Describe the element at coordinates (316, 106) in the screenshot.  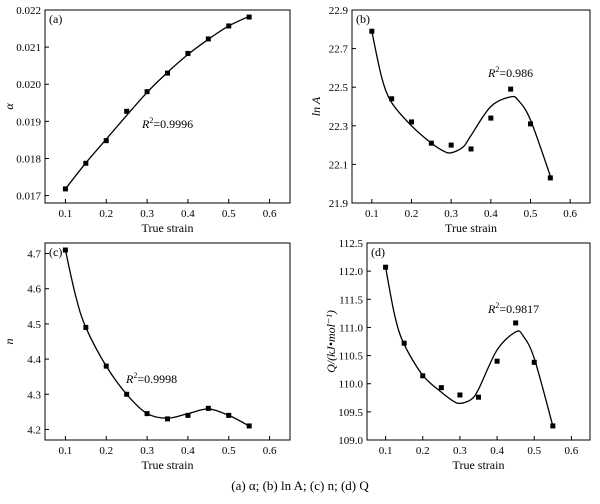
I see `y-axis-label: ln A` at that location.